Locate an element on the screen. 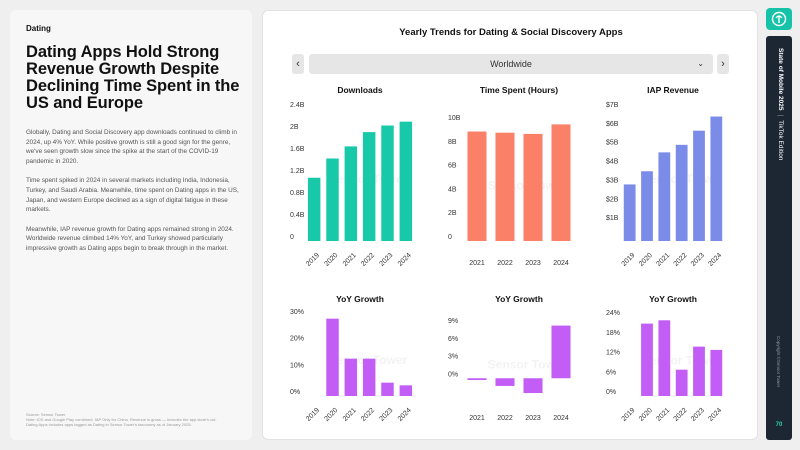 The width and height of the screenshot is (800, 450). bar-revenue_yoy-2024 is located at coordinates (716, 372).